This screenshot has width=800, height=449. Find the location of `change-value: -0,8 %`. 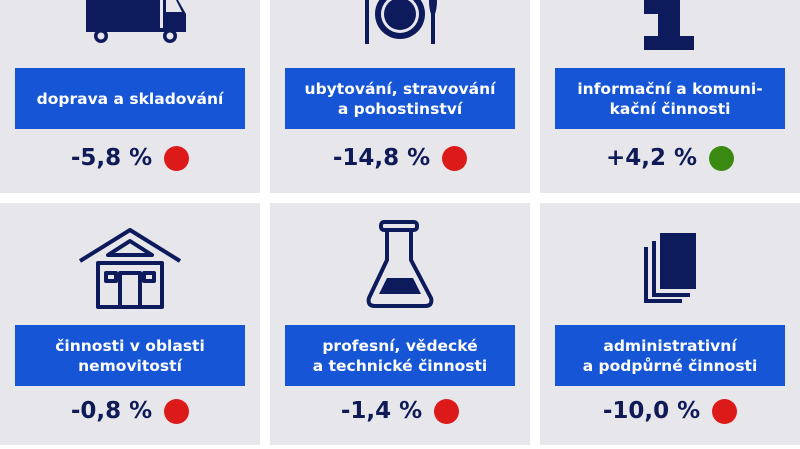

change-value: -0,8 % is located at coordinates (111, 411).